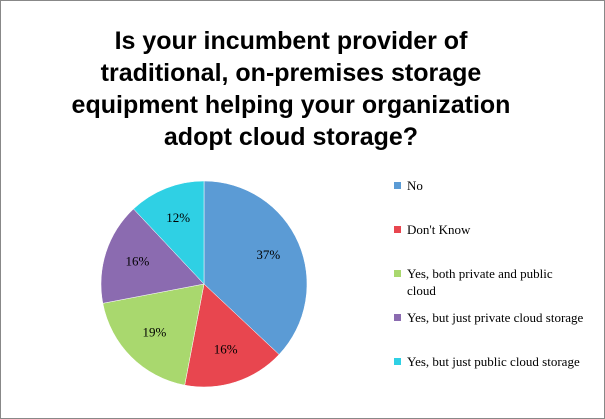 The image size is (605, 419). What do you see at coordinates (415, 185) in the screenshot?
I see `legend-label: No` at bounding box center [415, 185].